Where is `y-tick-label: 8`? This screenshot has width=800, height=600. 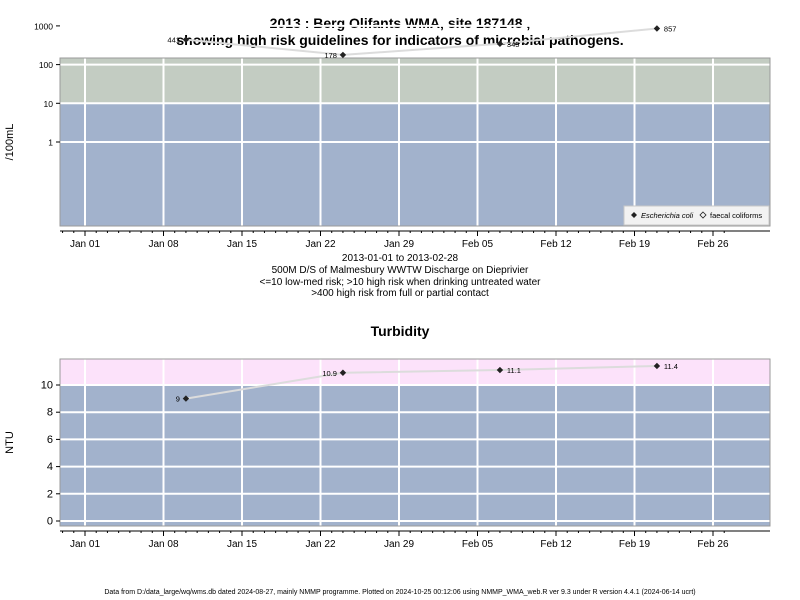
y-tick-label: 8 is located at coordinates (50, 413).